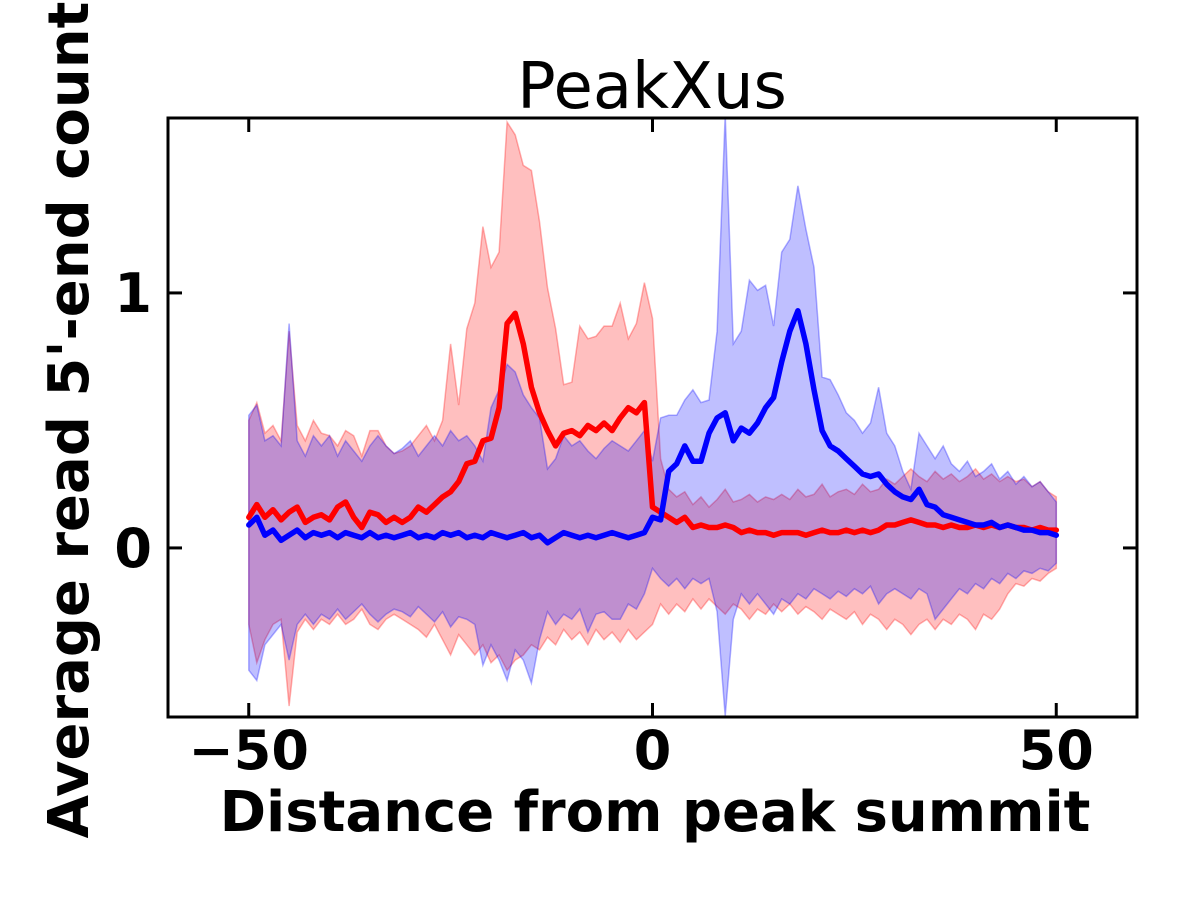 The height and width of the screenshot is (900, 1200). I want to click on x-tick-label: −50, so click(249, 750).